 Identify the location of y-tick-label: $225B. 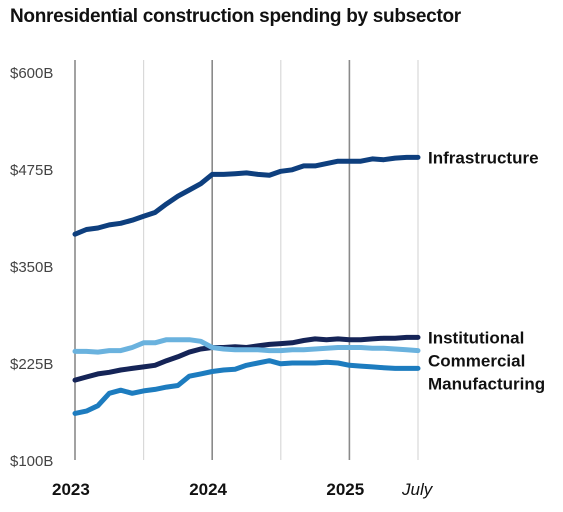
(31, 364).